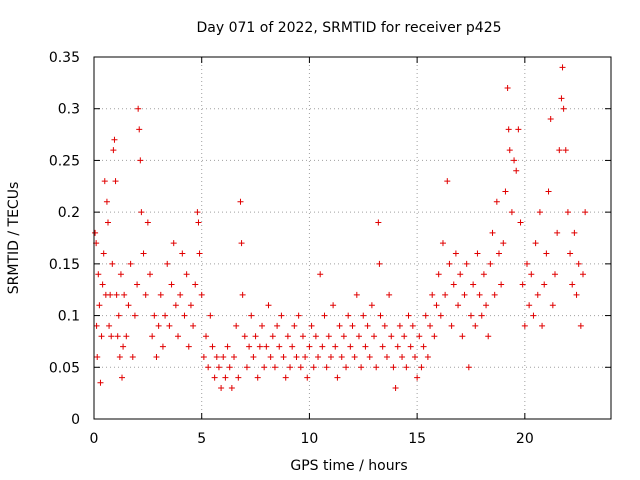  What do you see at coordinates (348, 466) in the screenshot?
I see `x-axis-label: GPS time / hours` at bounding box center [348, 466].